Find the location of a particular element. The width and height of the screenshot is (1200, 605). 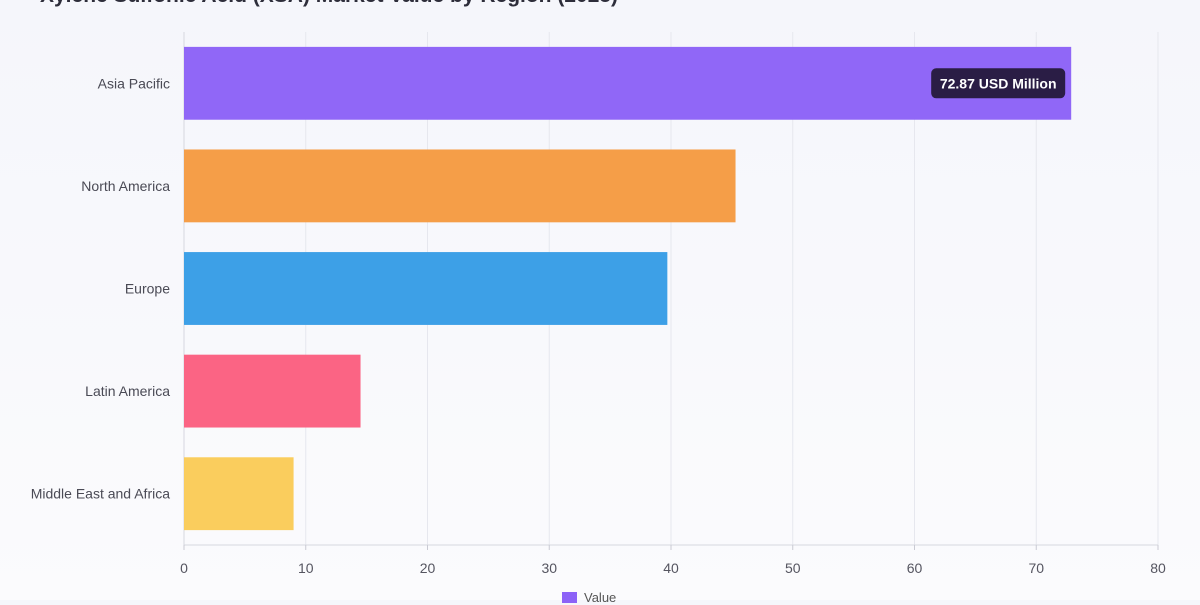

x-axis-ticks: 0 10 20 30 40 50 60 70 80 is located at coordinates (673, 560).